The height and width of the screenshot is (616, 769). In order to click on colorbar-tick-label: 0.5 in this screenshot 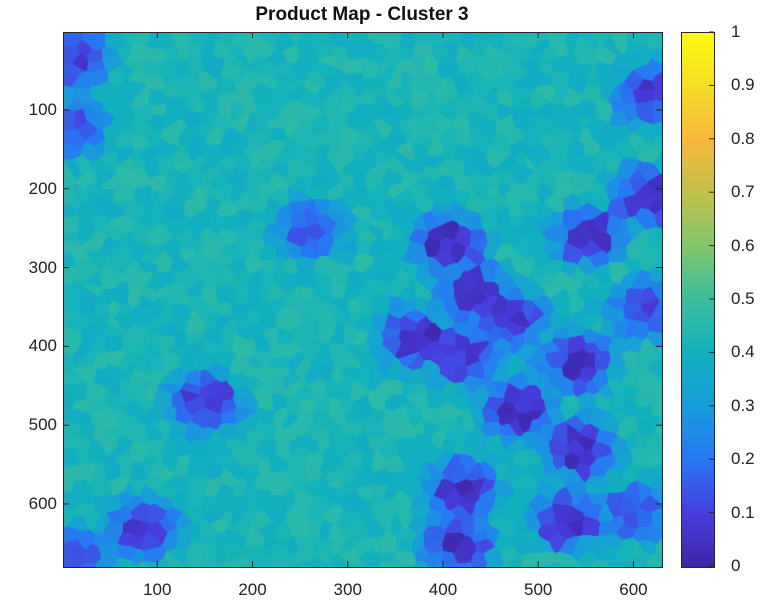, I will do `click(743, 298)`.